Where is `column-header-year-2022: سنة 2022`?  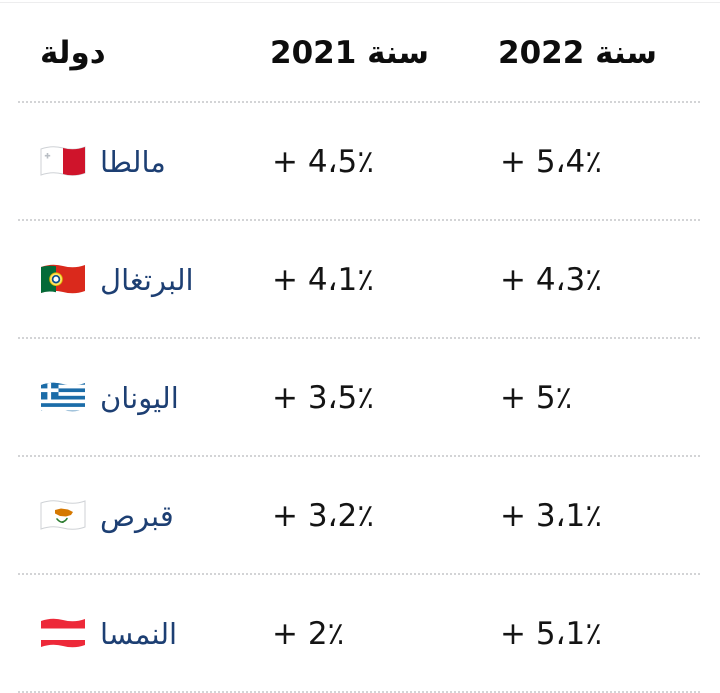 column-header-year-2022: سنة 2022 is located at coordinates (578, 53).